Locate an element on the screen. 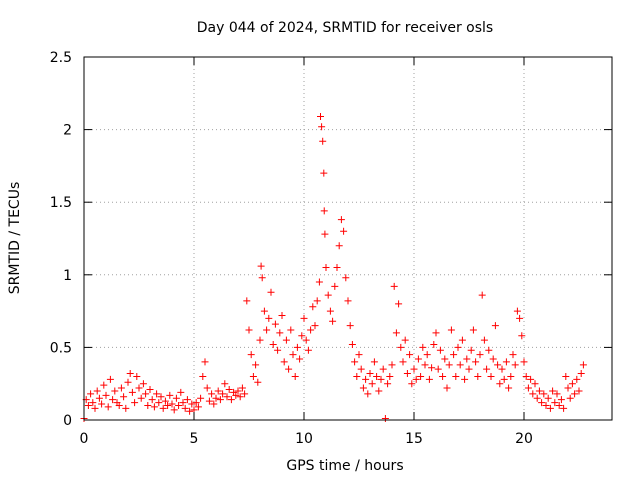  y-tick-label: 1 is located at coordinates (67, 276).